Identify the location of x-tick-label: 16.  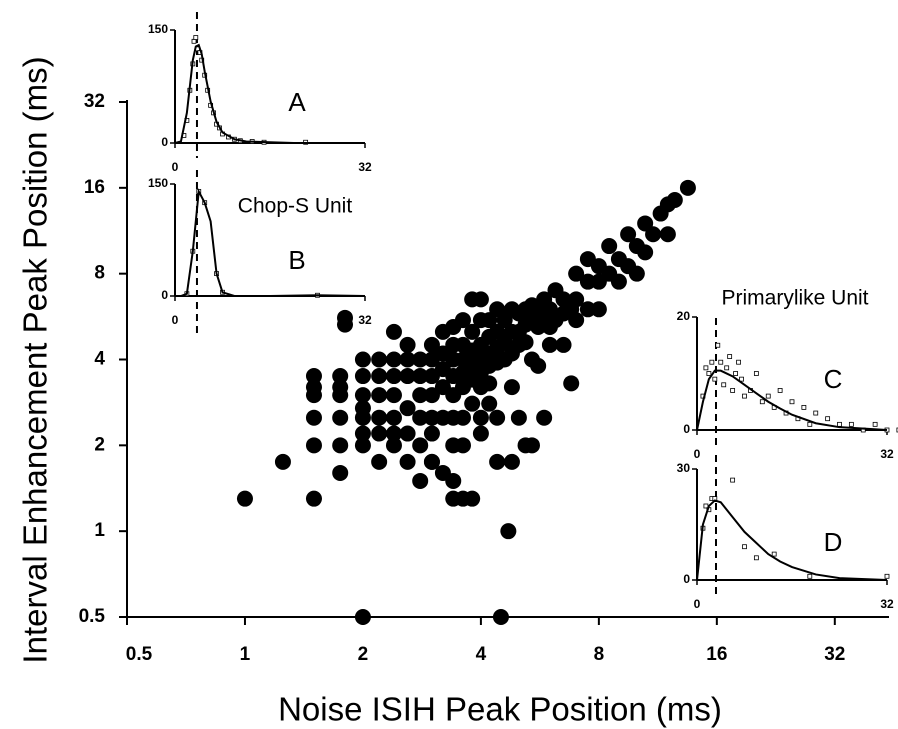
(716, 654).